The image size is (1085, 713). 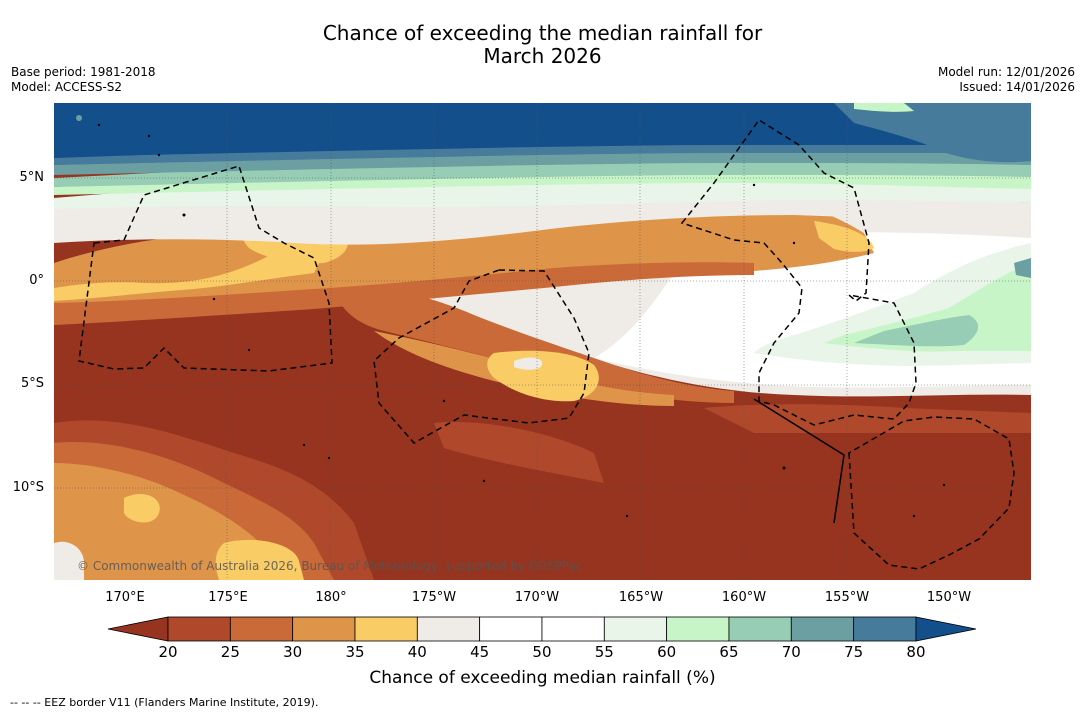 I want to click on colorbar-tick-50: 50, so click(x=542, y=652).